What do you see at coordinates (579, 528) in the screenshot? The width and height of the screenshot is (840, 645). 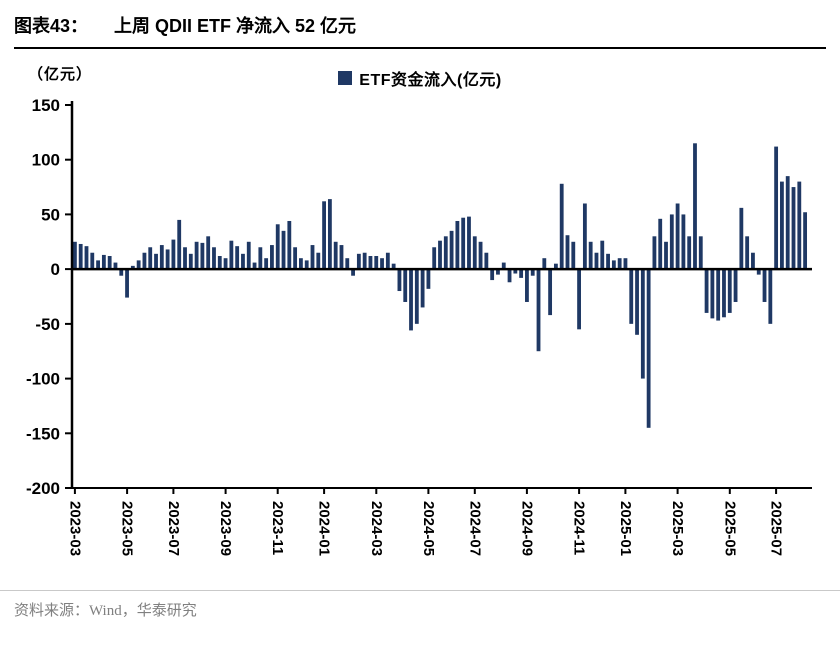 I see `x-tick-label: 2024-11` at bounding box center [579, 528].